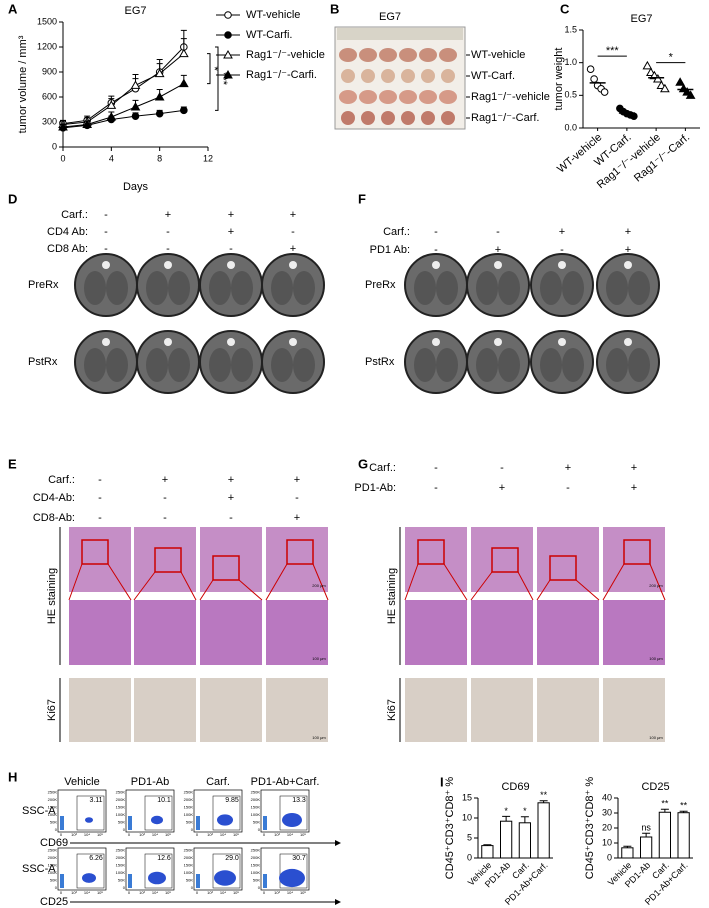 The height and width of the screenshot is (908, 709). Describe the element at coordinates (236, 892) in the screenshot. I see `flow-x-tick: 10⁵` at that location.